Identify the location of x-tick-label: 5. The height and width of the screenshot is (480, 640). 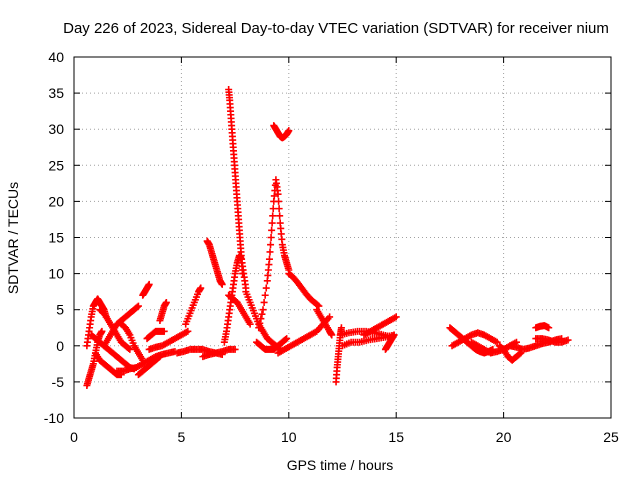
(182, 437).